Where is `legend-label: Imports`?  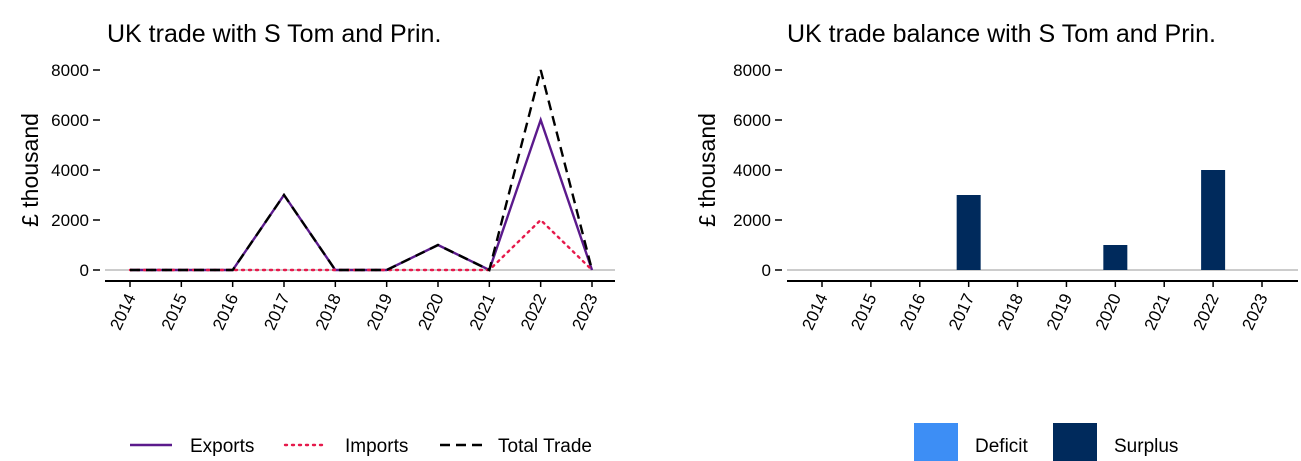
legend-label: Imports is located at coordinates (376, 446).